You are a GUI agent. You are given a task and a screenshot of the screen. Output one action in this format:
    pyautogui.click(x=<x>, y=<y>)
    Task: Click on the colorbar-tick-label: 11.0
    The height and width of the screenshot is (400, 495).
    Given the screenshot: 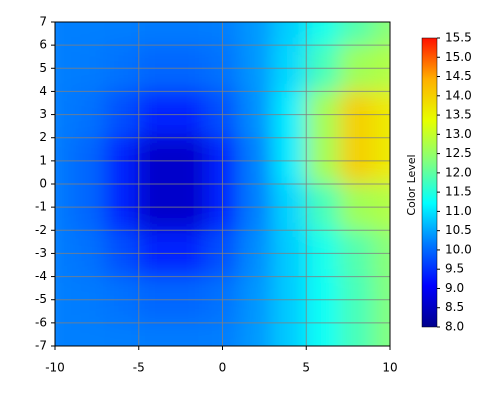 What is the action you would take?
    pyautogui.click(x=458, y=211)
    